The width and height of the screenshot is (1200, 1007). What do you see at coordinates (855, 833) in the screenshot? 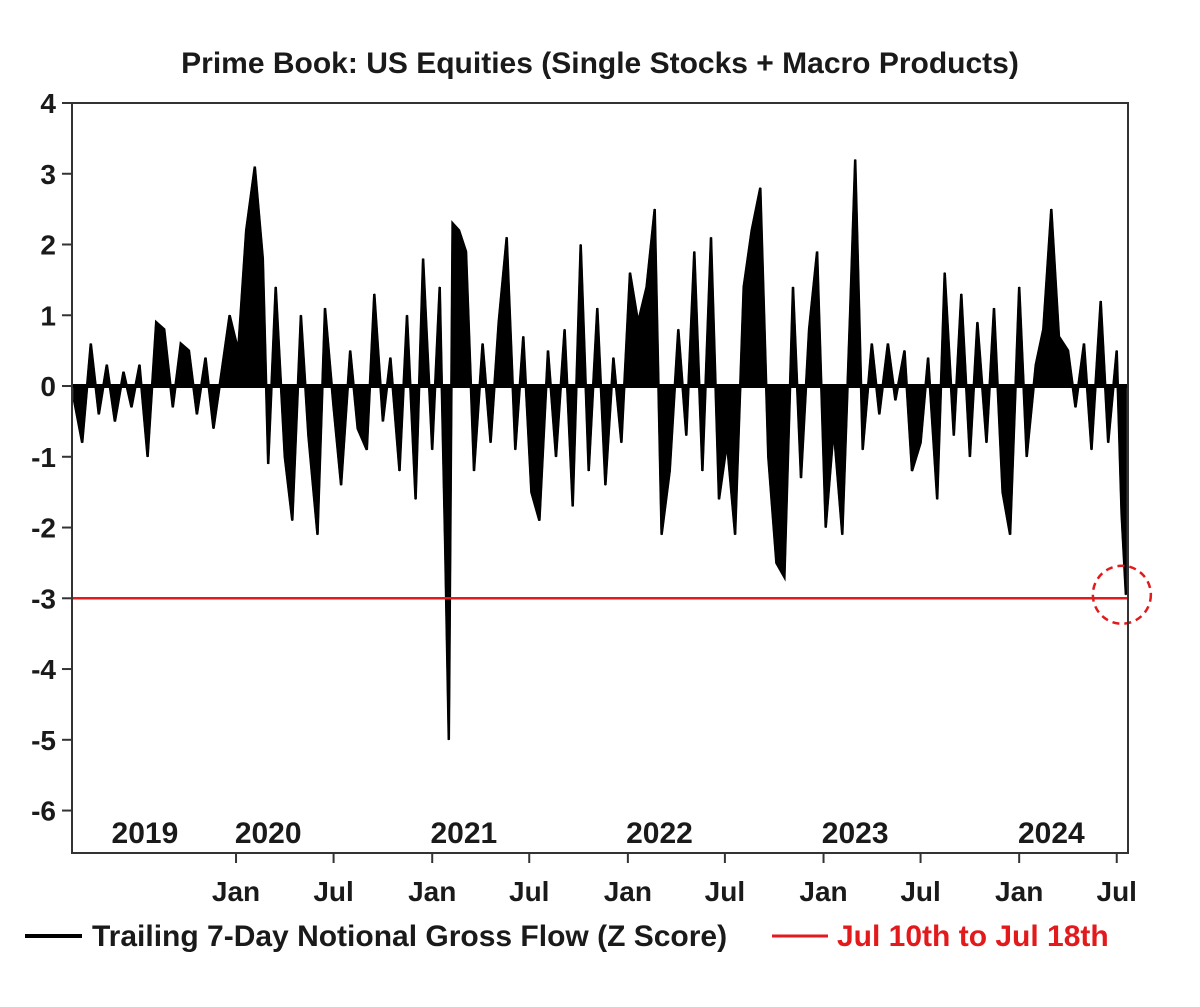
I see `year-label: 2023` at bounding box center [855, 833].